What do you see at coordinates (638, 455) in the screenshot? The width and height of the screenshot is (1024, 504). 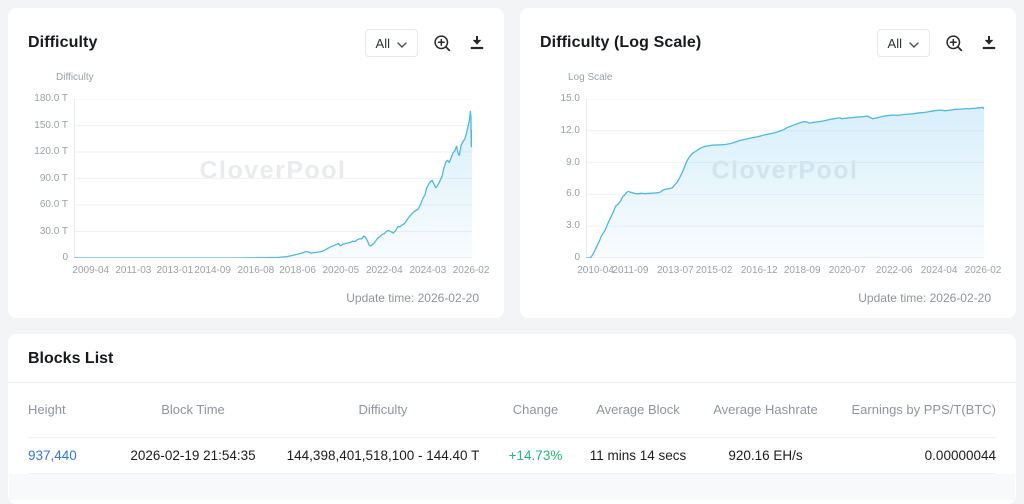 I see `cell-average-block: 11 mins 14 secs` at bounding box center [638, 455].